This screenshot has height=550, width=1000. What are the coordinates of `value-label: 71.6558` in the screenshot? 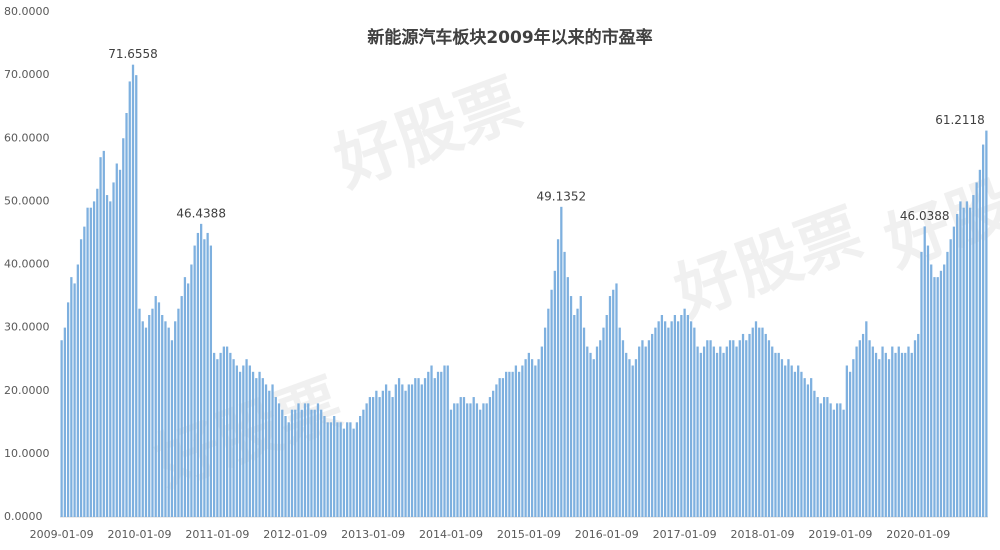 It's located at (133, 54).